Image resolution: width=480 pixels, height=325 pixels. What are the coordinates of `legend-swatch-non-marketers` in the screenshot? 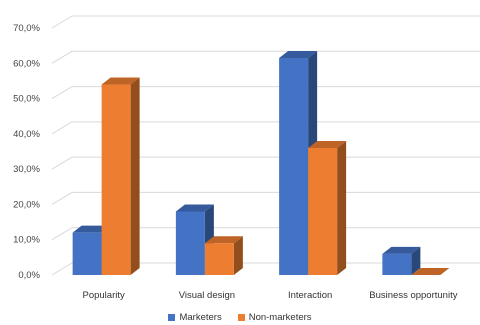 It's located at (241, 317).